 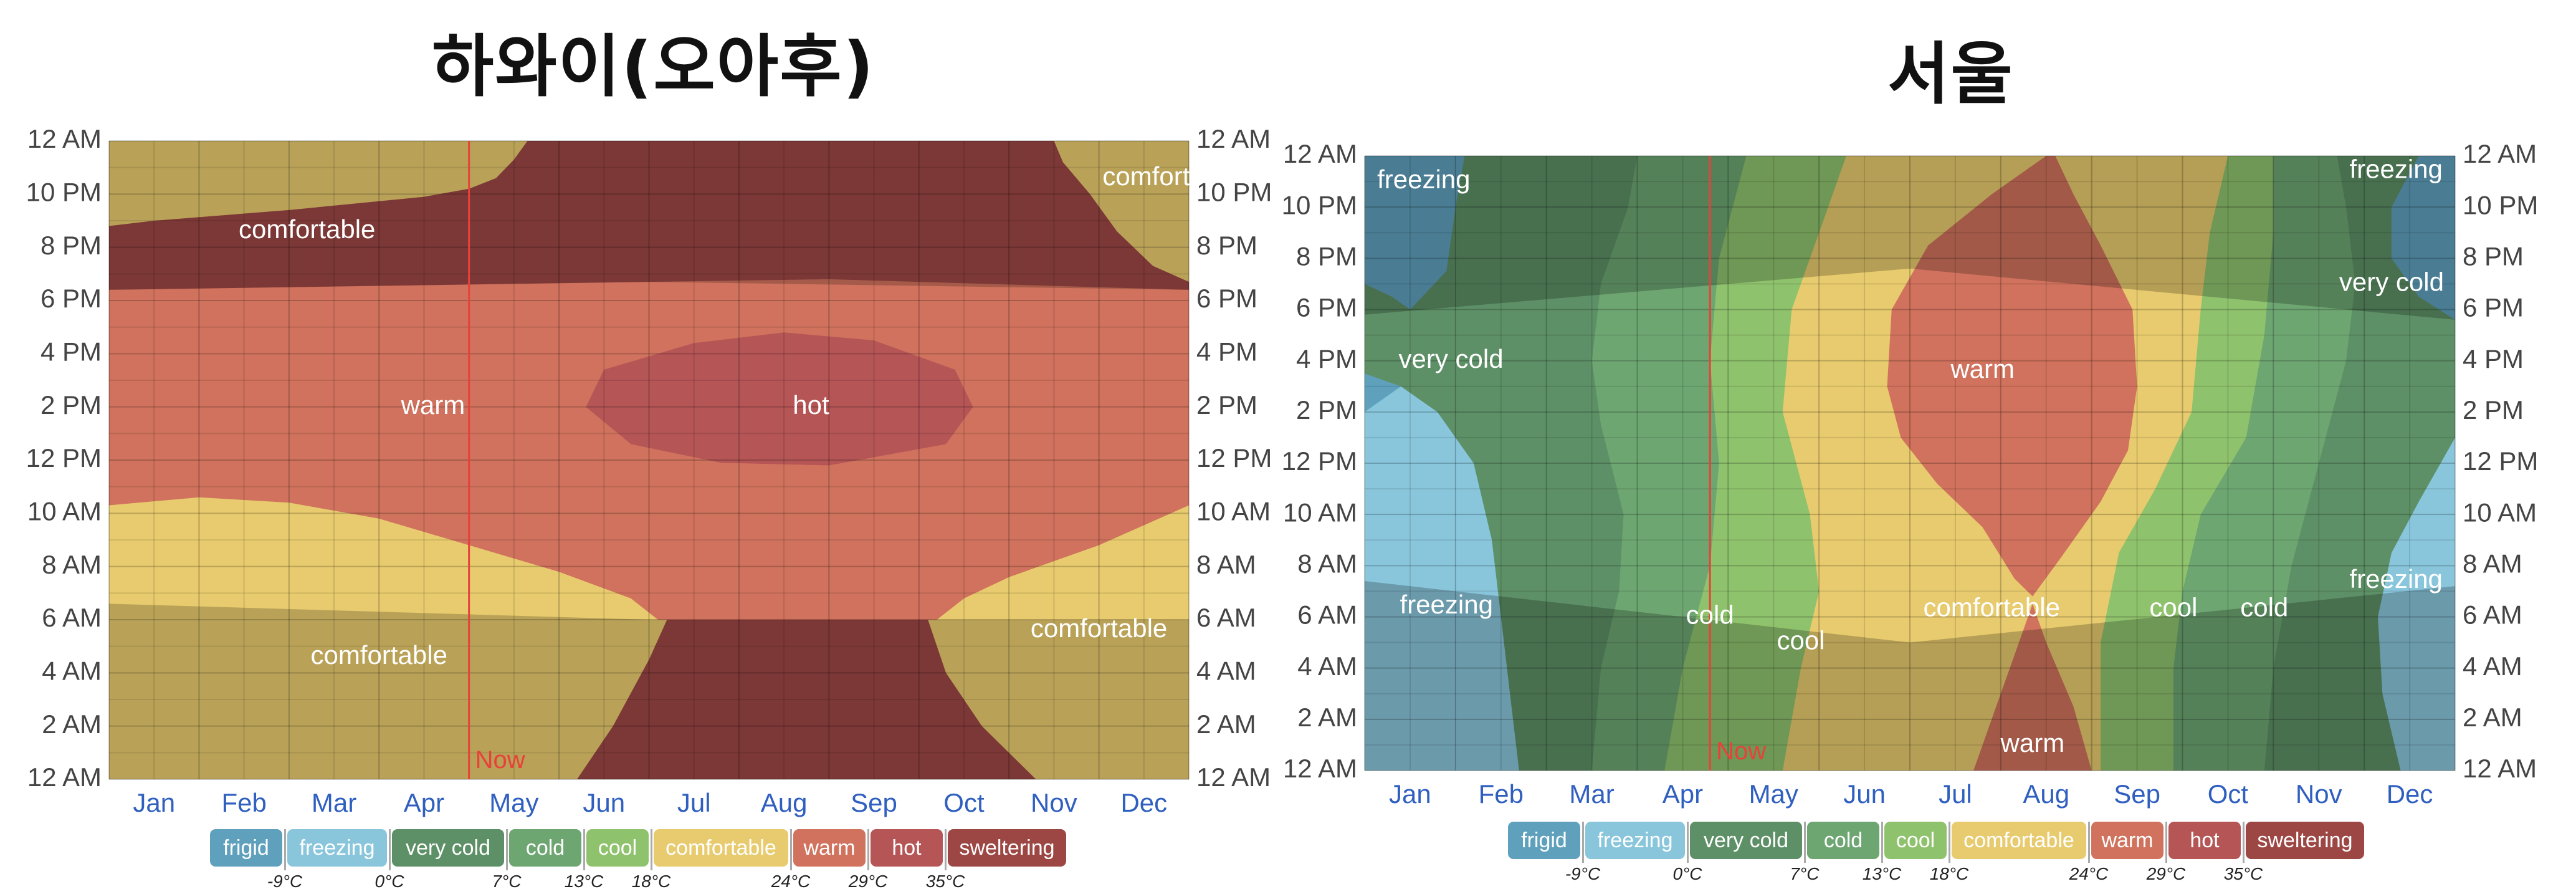 What do you see at coordinates (1233, 511) in the screenshot?
I see `y-tick-label: 10 AM` at bounding box center [1233, 511].